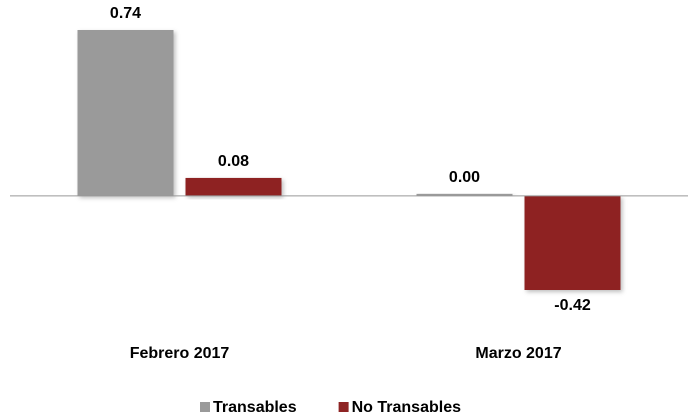 Image resolution: width=698 pixels, height=417 pixels. What do you see at coordinates (572, 305) in the screenshot?
I see `value-label: -0.42` at bounding box center [572, 305].